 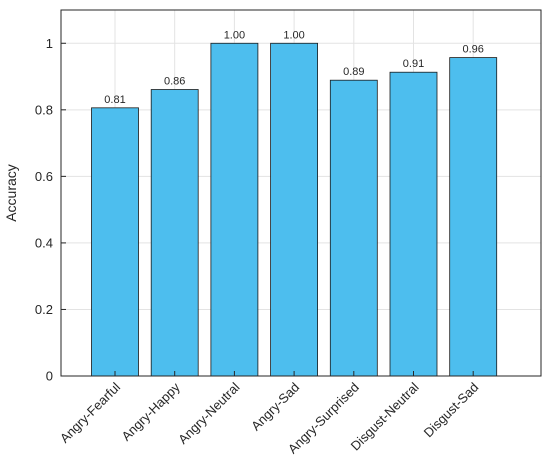 What do you see at coordinates (174, 233) in the screenshot?
I see `bar-angry-happy` at bounding box center [174, 233].